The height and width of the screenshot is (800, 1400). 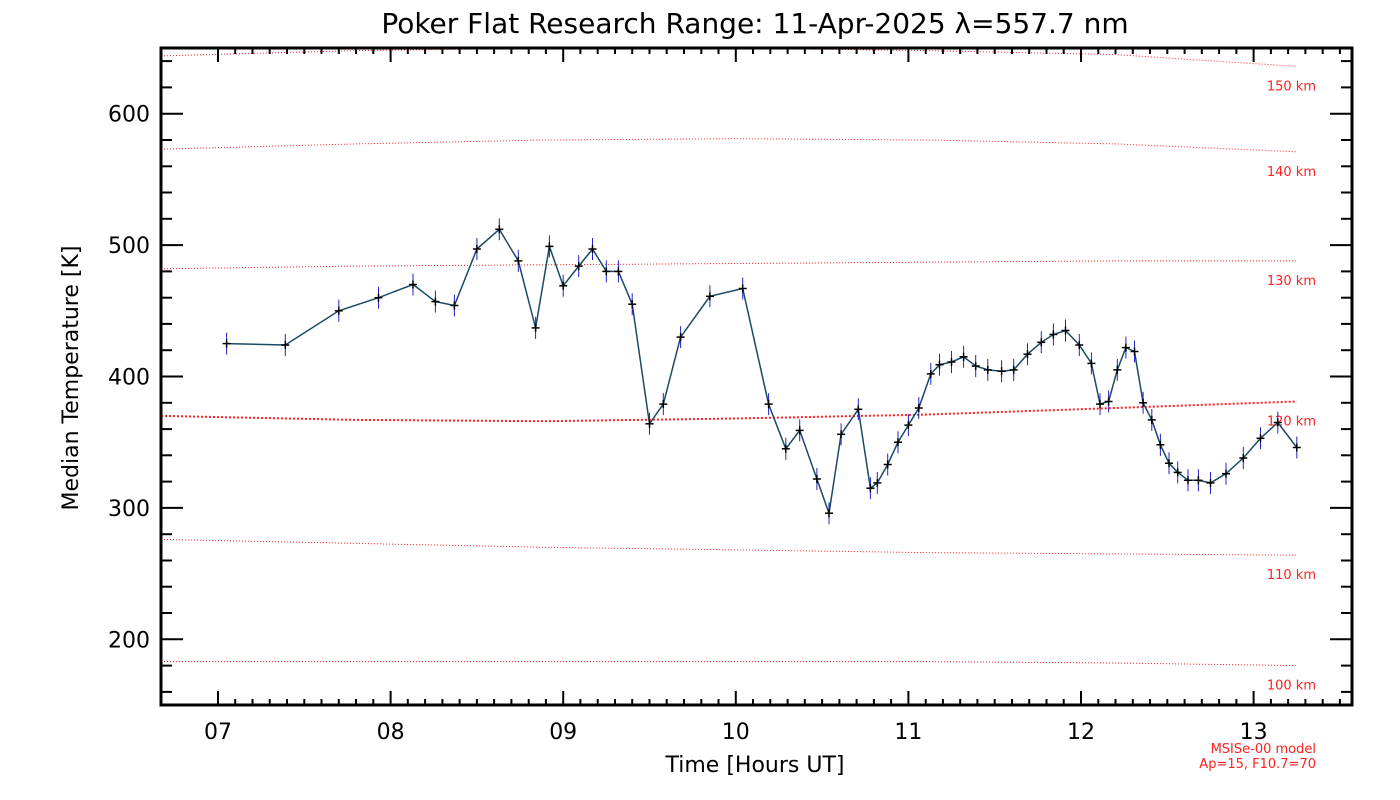 What do you see at coordinates (129, 509) in the screenshot?
I see `y-tick-label: 300` at bounding box center [129, 509].